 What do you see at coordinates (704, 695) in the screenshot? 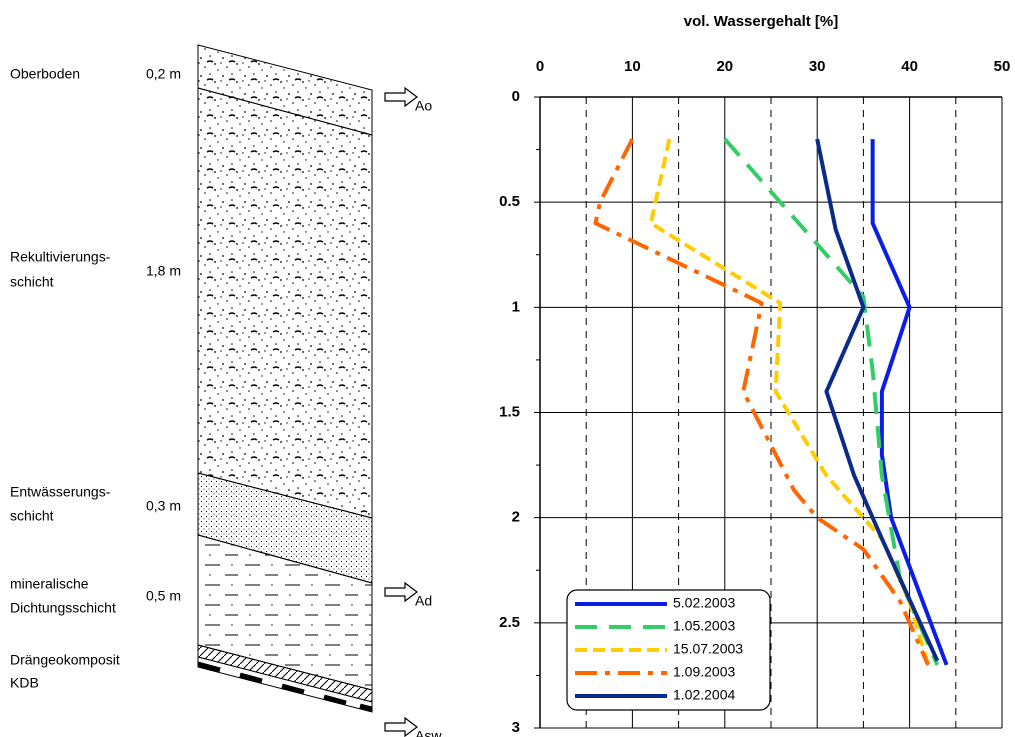
I see `legend-label: 1.02.2004` at bounding box center [704, 695].